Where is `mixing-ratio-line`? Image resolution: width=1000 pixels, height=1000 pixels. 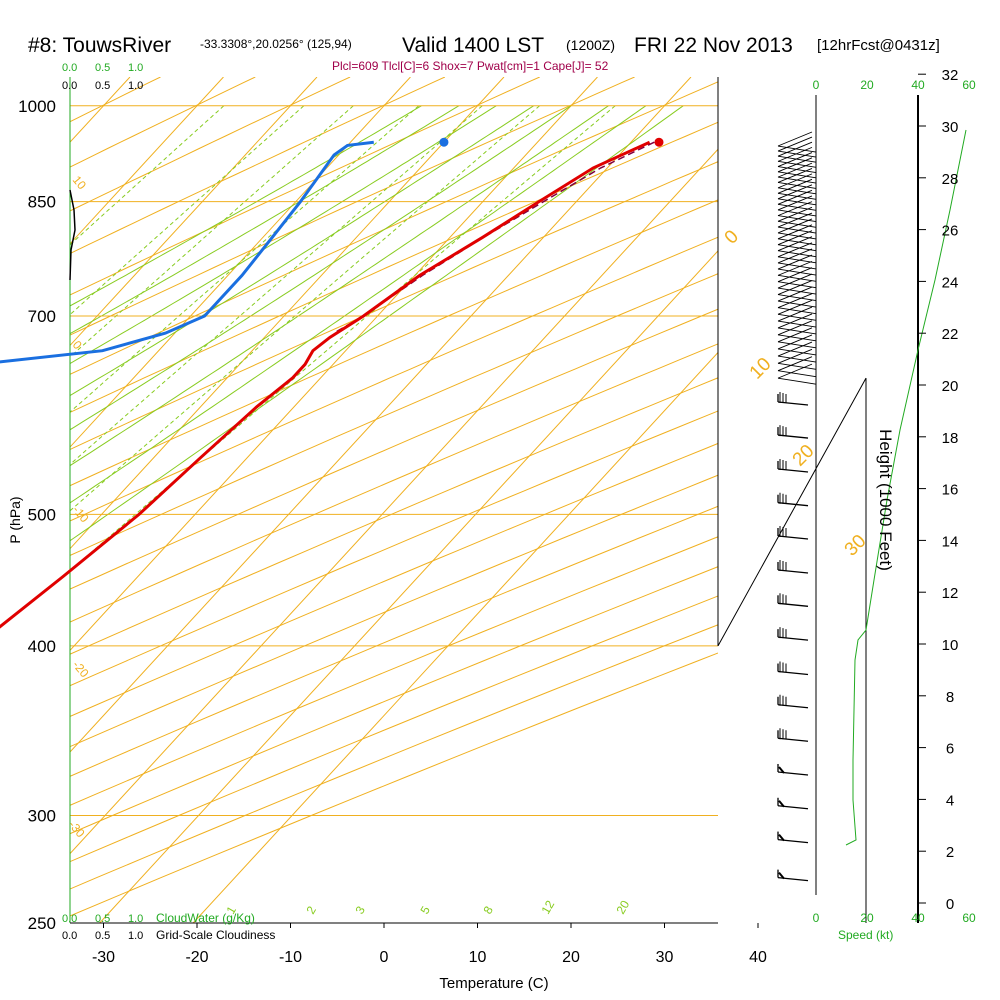
mixing-ratio-line is located at coordinates (147, 175).